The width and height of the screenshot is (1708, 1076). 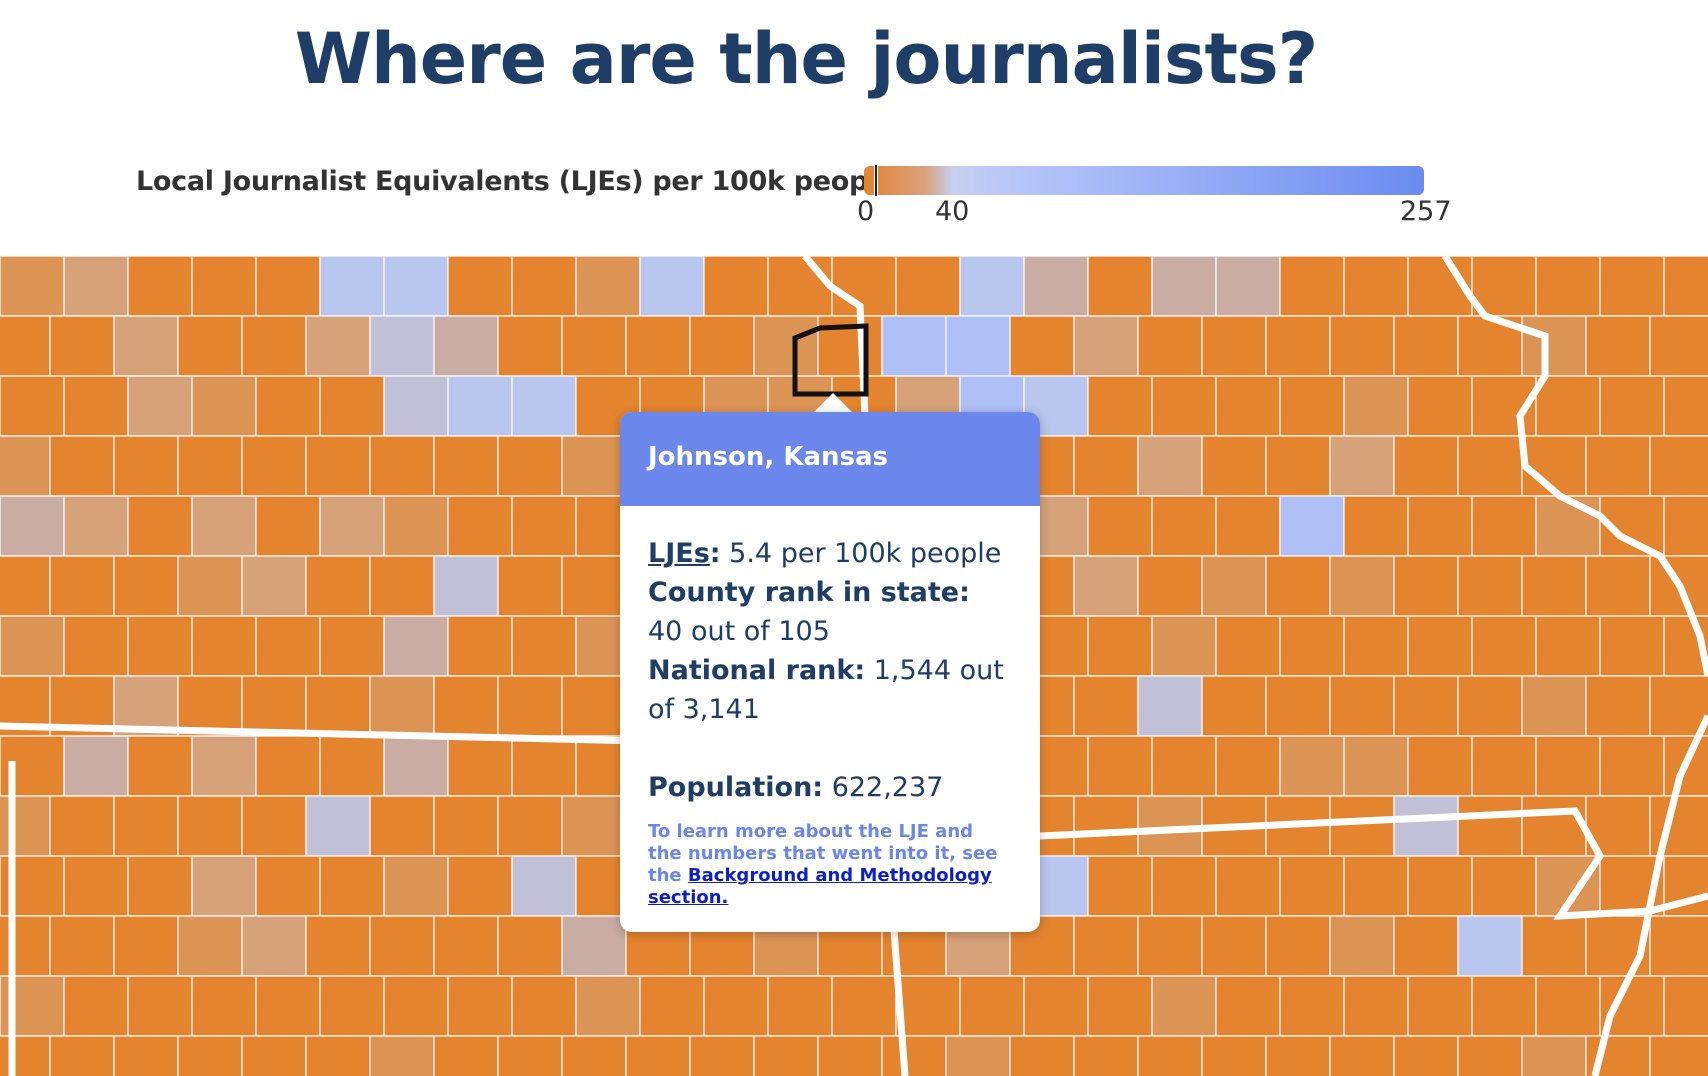 I want to click on legend-gradient-bar, so click(x=1144, y=180).